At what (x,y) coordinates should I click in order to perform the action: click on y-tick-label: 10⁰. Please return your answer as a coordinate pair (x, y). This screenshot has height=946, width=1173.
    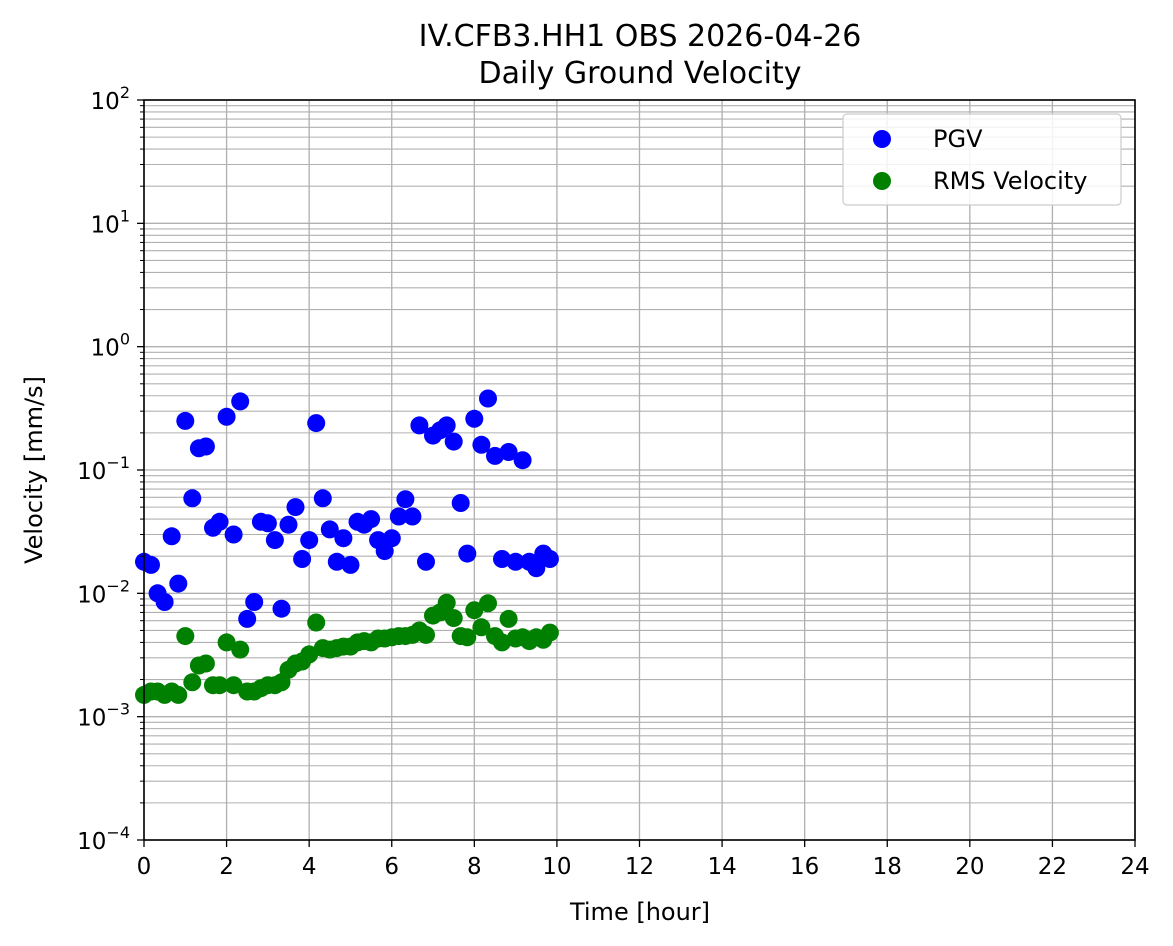
    Looking at the image, I should click on (110, 346).